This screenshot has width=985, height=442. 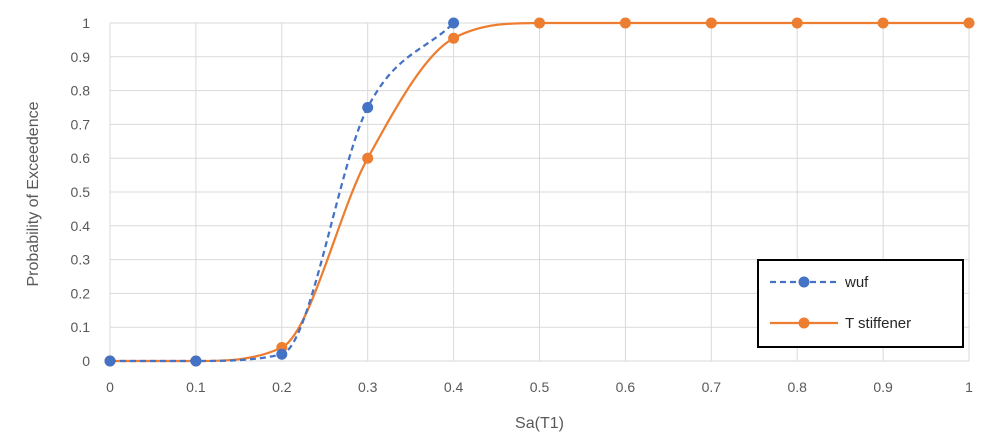 I want to click on x-tick-label: 0.4, so click(x=454, y=387).